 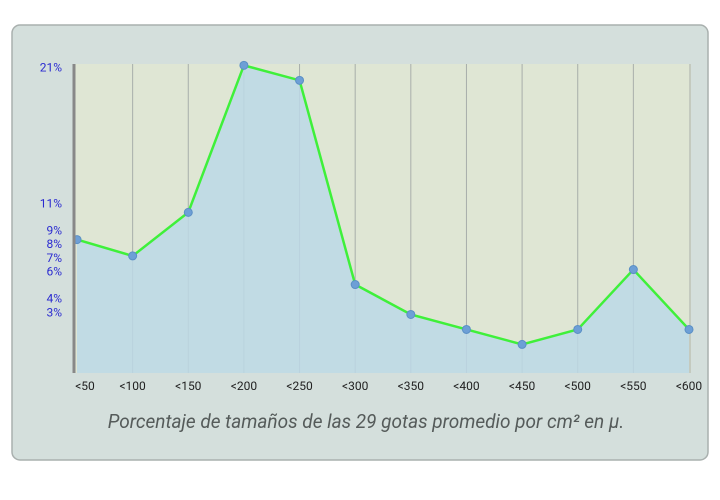 I want to click on x-tick-label: <50, so click(x=85, y=386).